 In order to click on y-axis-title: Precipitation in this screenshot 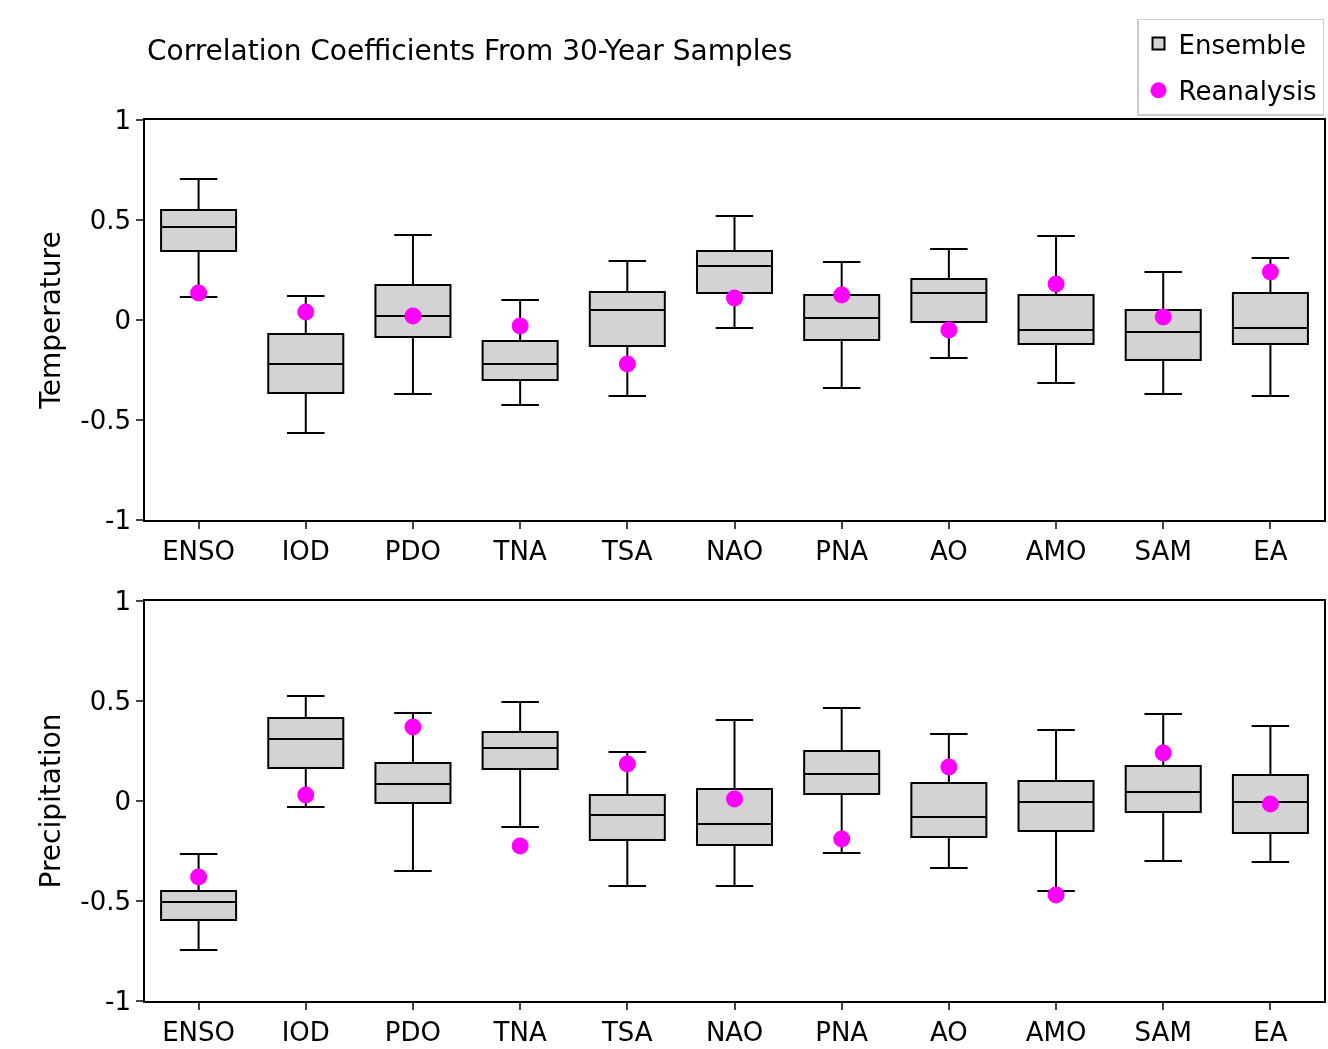, I will do `click(50, 801)`.